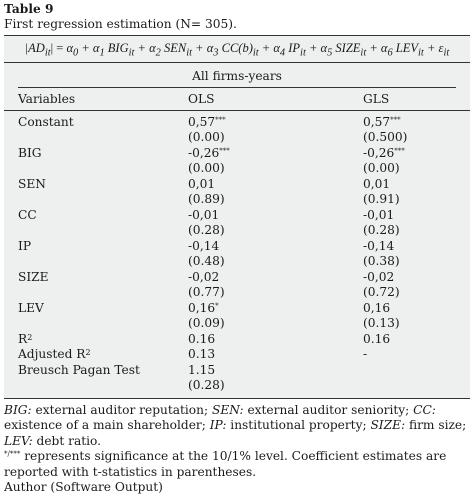  I want to click on p-value: (0.89), so click(206, 199).